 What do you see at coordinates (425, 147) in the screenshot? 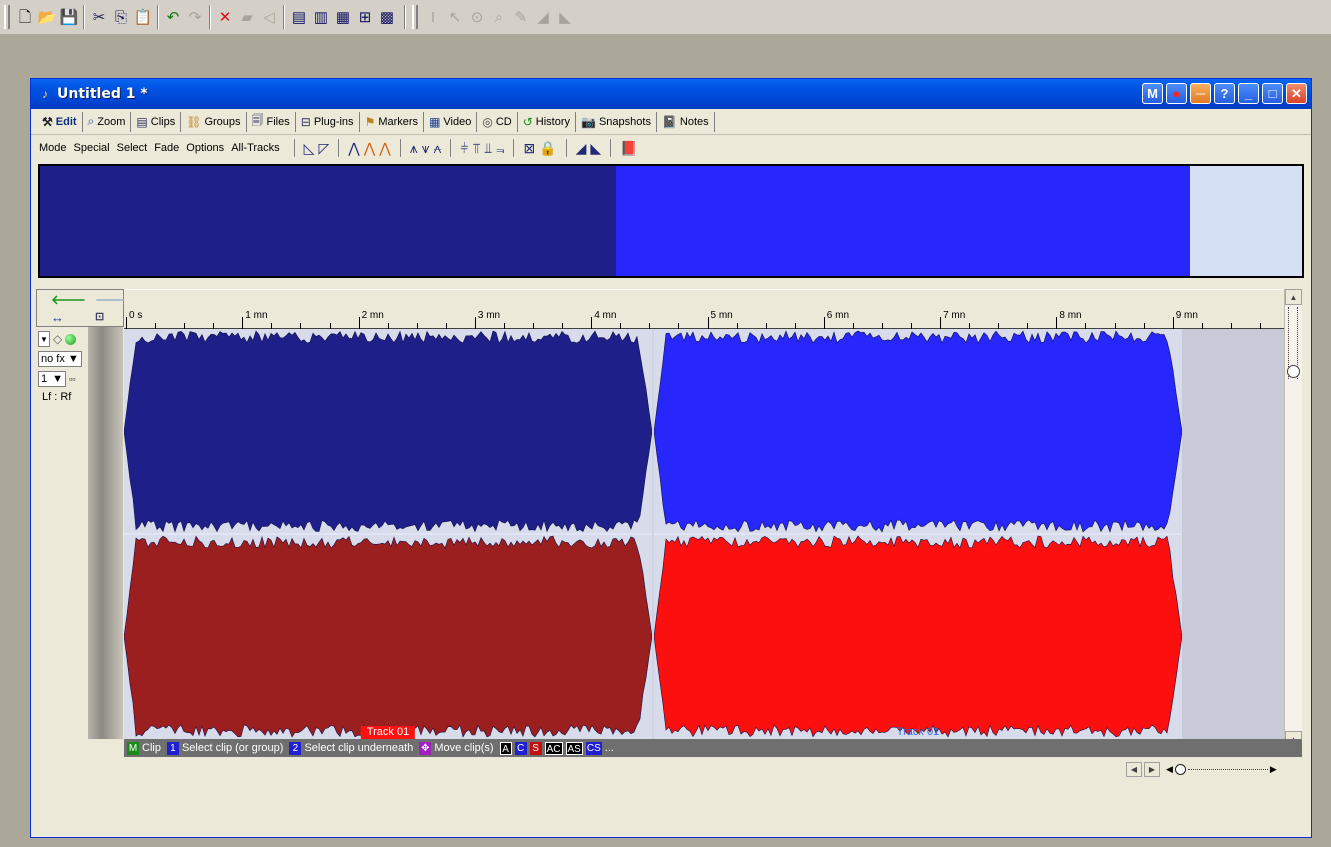
I see `snap-2-icon: ⩛` at bounding box center [425, 147].